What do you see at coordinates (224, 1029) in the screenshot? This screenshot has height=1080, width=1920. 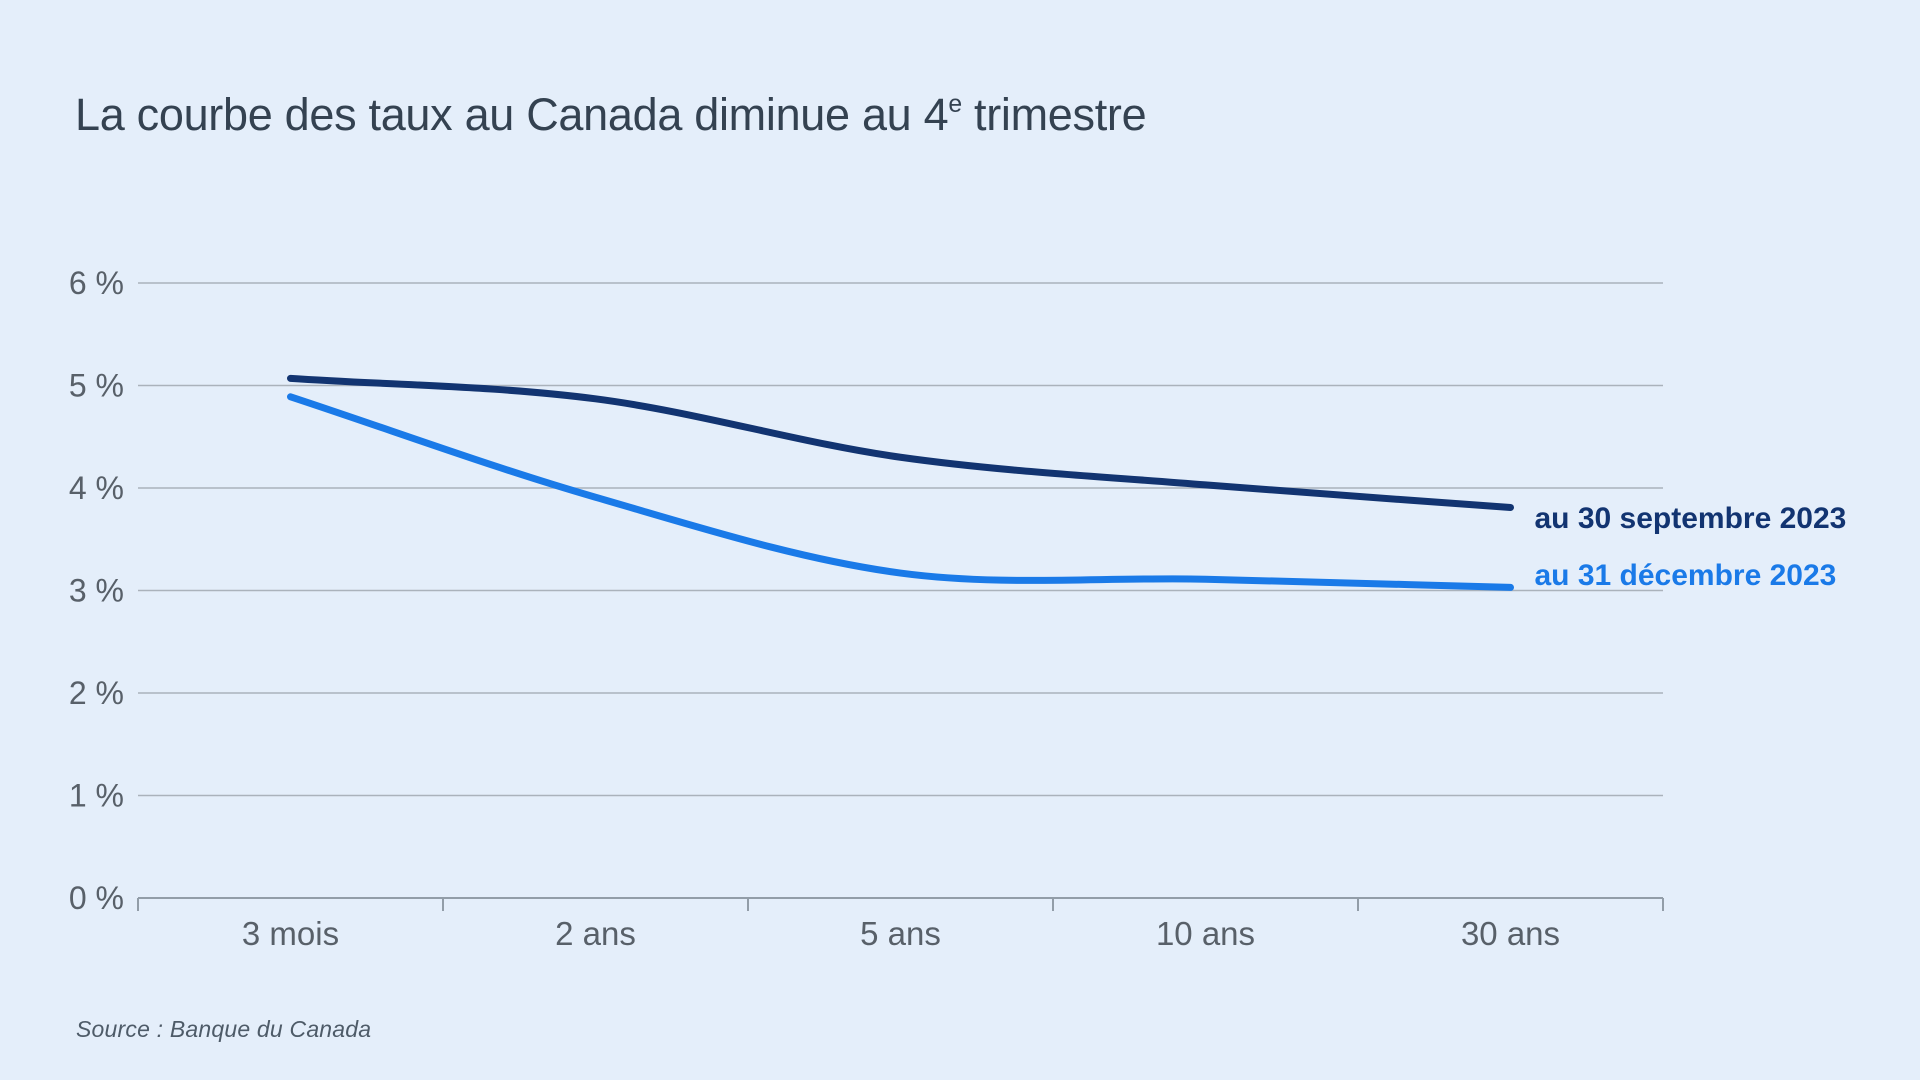 I see `source-note: Source : Banque du Canada` at bounding box center [224, 1029].